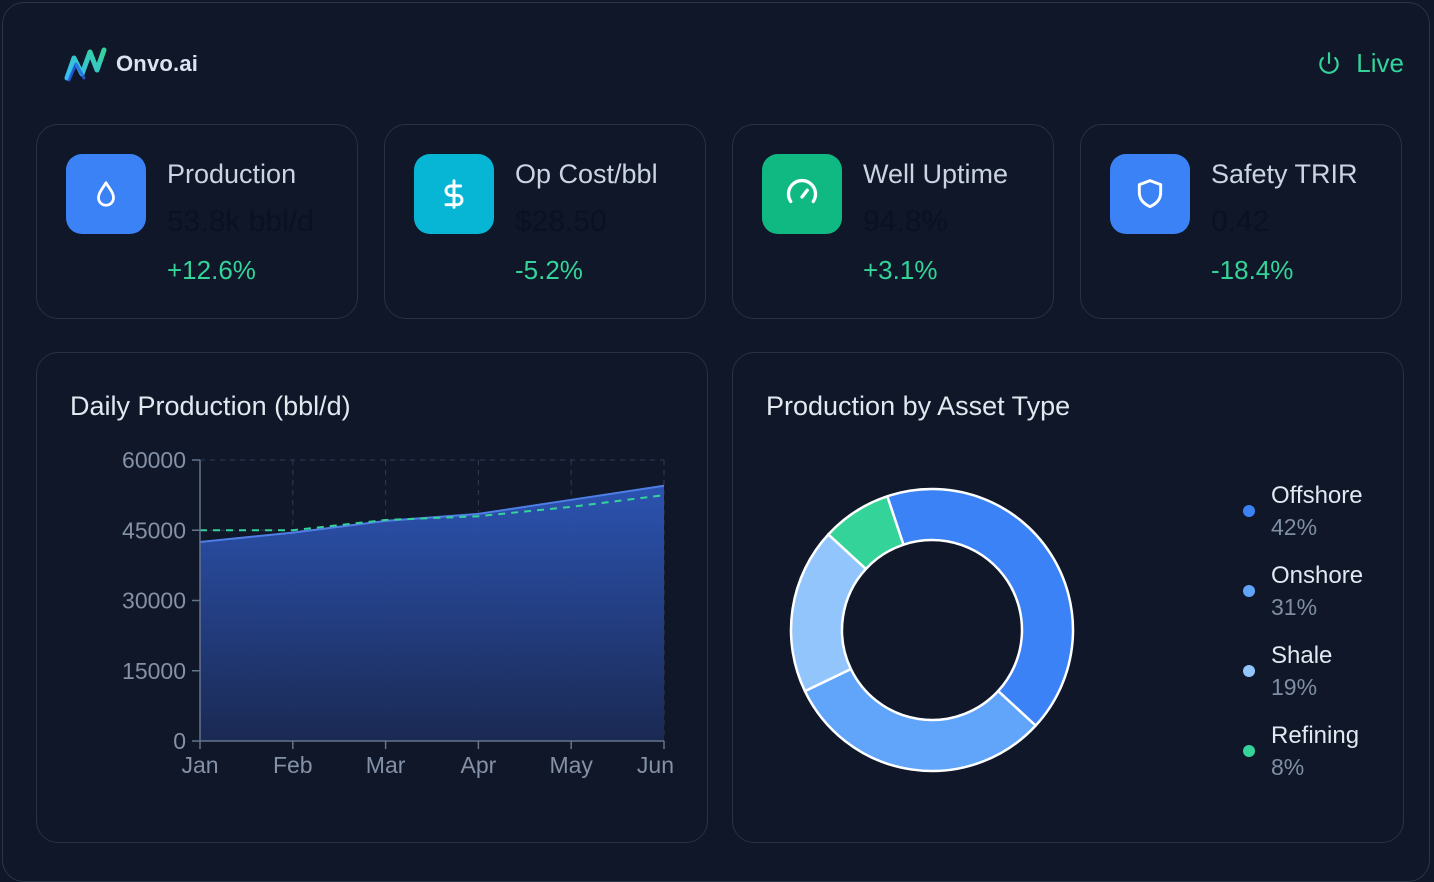  What do you see at coordinates (1294, 687) in the screenshot?
I see `legend-pct: 19%` at bounding box center [1294, 687].